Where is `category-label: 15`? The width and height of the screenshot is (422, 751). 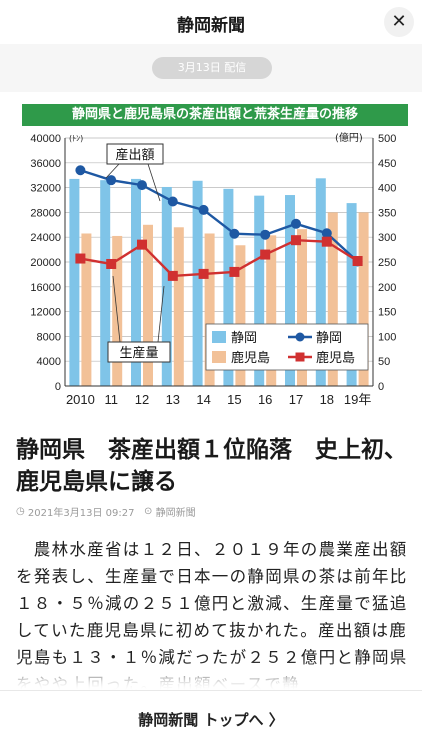
category-label: 15 is located at coordinates (234, 399).